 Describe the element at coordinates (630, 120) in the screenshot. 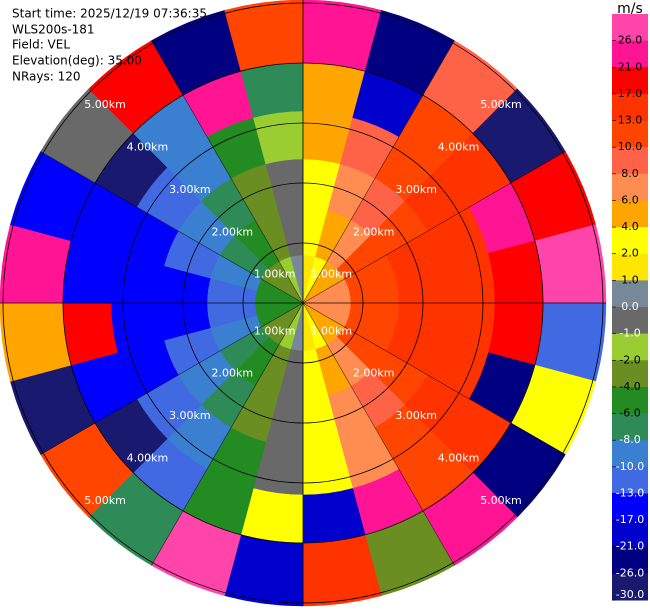

I see `colorbar-tick-label: 13.0` at that location.